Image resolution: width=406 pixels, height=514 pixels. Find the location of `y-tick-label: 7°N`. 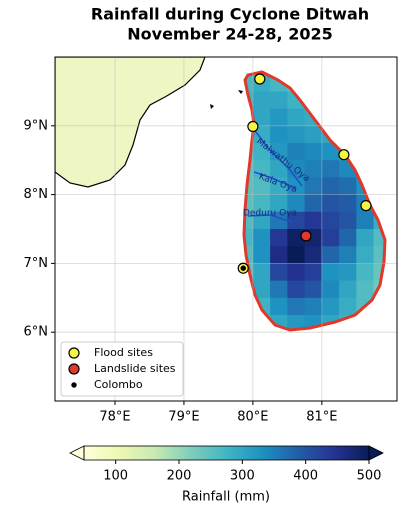

y-tick-label: 7°N is located at coordinates (36, 263).